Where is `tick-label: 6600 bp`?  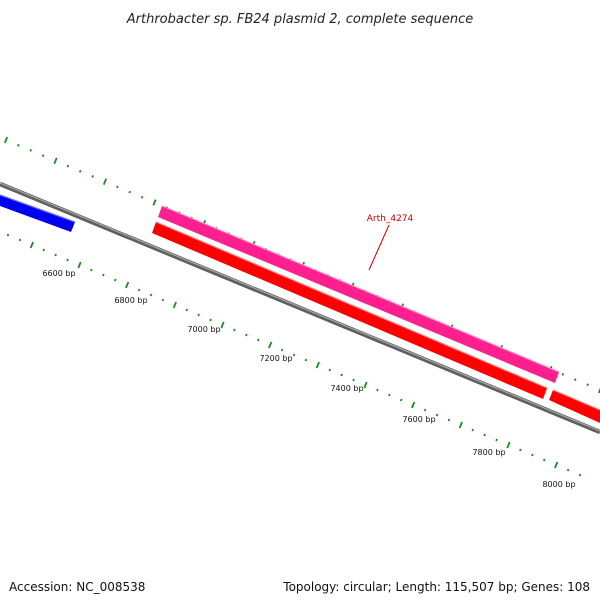
tick-label: 6600 bp is located at coordinates (58, 273).